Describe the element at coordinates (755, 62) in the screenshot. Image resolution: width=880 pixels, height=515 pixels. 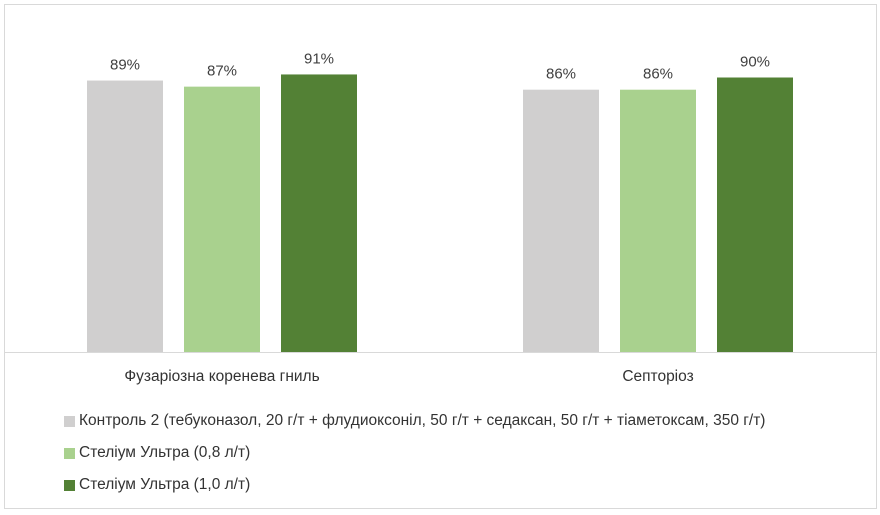
I see `data-label-septoria-stelium-1-0: 90%` at that location.